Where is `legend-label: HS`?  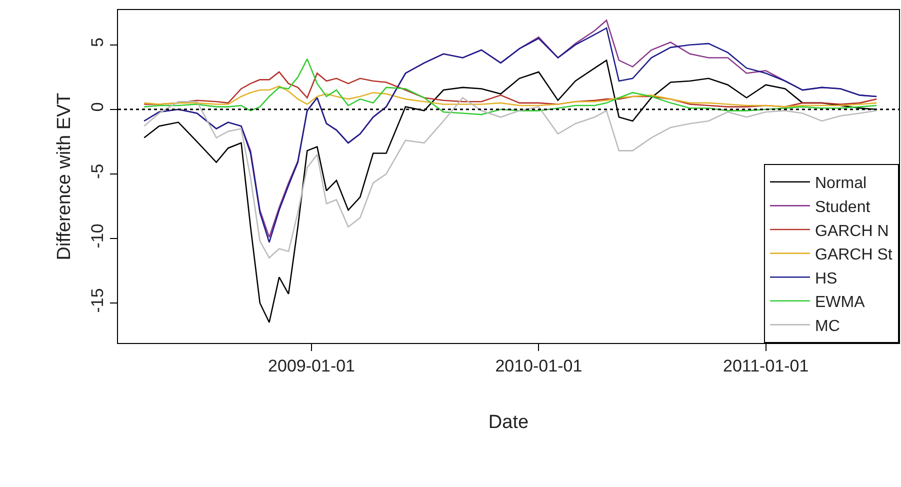 legend-label: HS is located at coordinates (826, 279).